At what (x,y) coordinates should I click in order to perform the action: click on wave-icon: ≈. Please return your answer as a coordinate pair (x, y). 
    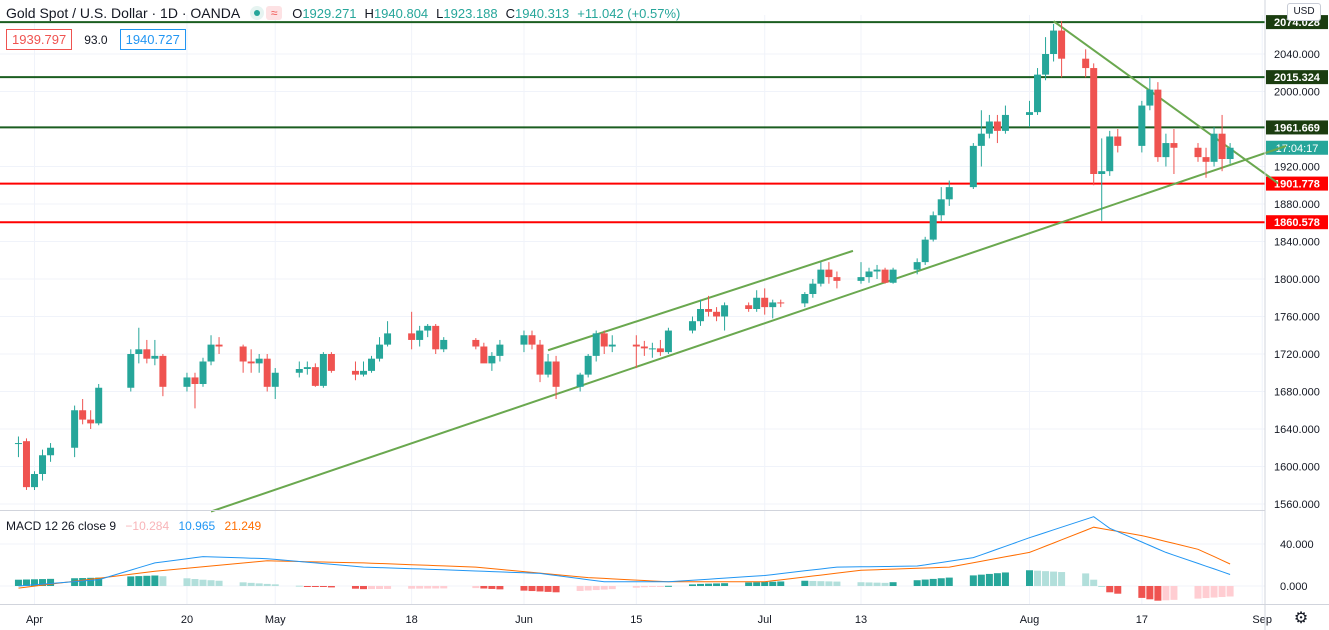
    Looking at the image, I should click on (274, 13).